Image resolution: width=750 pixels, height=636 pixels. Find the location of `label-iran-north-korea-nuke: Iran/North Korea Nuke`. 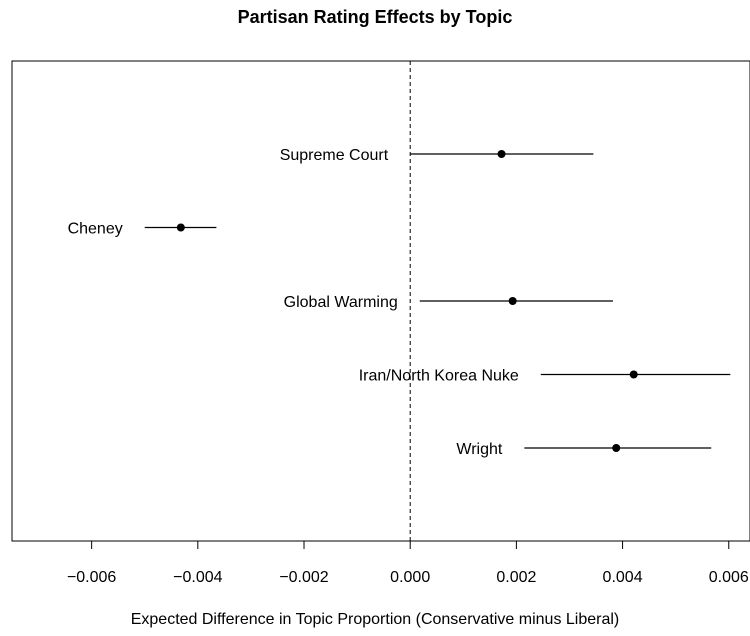

label-iran-north-korea-nuke: Iran/North Korea Nuke is located at coordinates (439, 376).